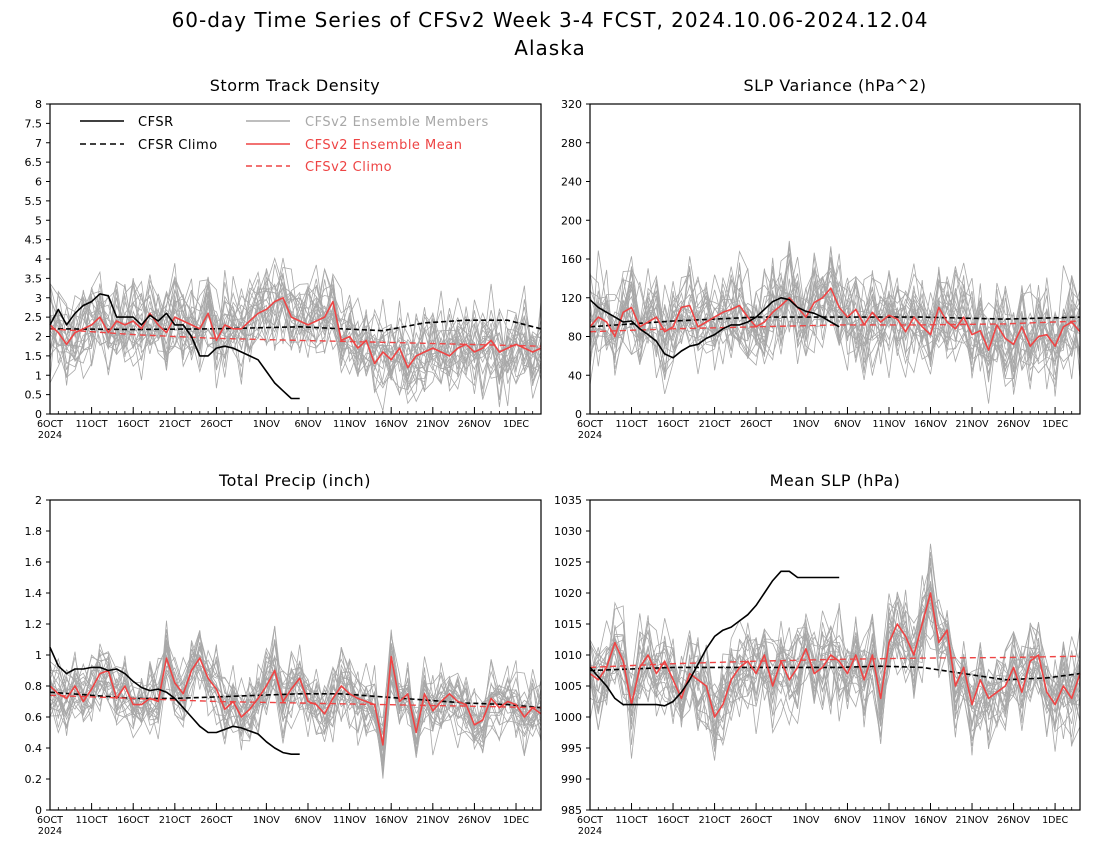 This screenshot has height=850, width=1100. What do you see at coordinates (34, 624) in the screenshot?
I see `y-tick-label: 1.2` at bounding box center [34, 624].